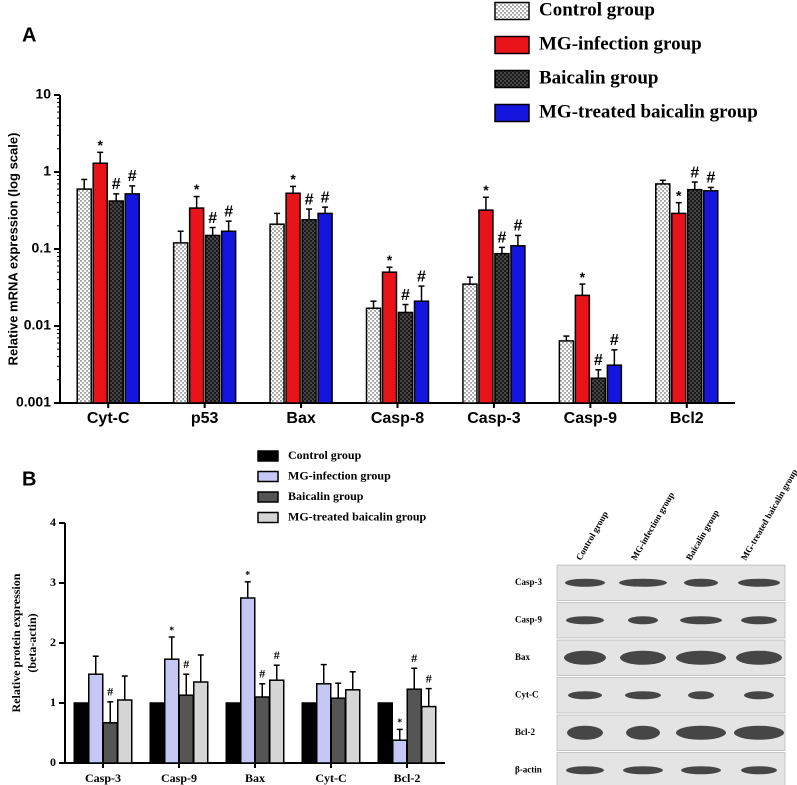  What do you see at coordinates (53, 642) in the screenshot?
I see `y-tick-label: 2` at bounding box center [53, 642].